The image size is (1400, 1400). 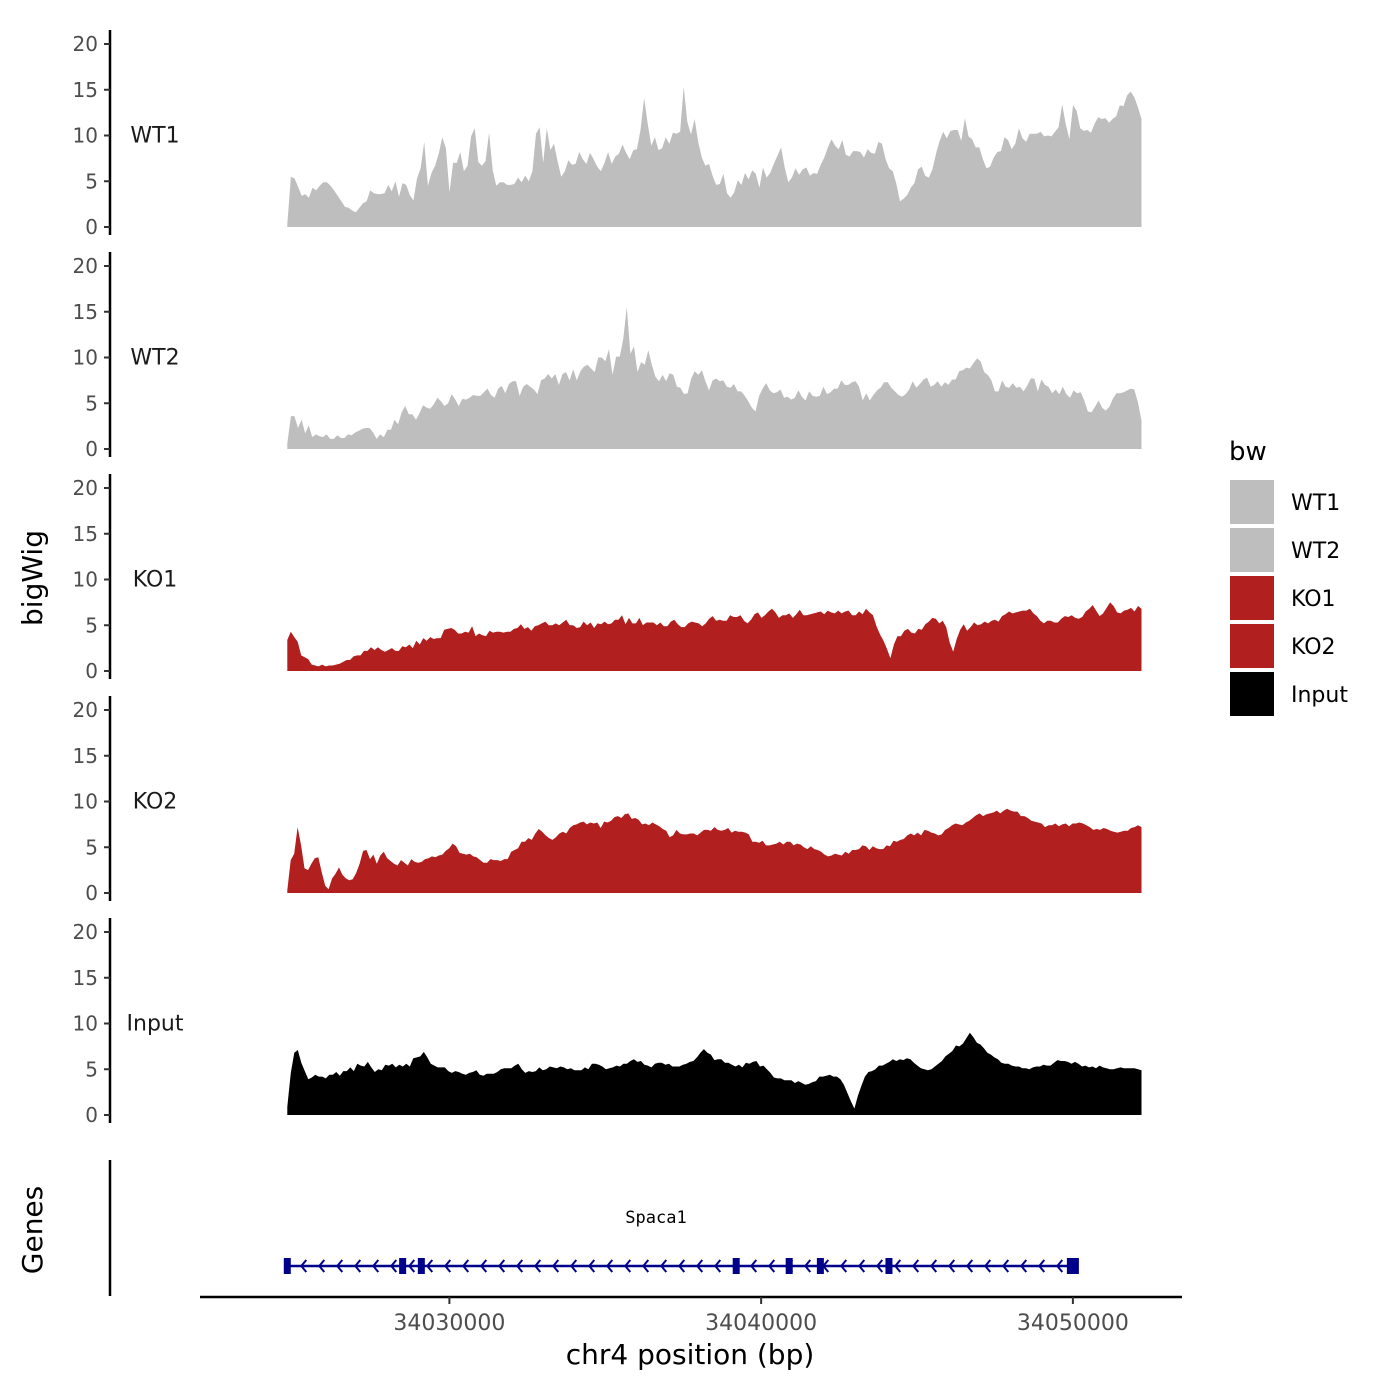 What do you see at coordinates (1252, 550) in the screenshot?
I see `legend-key-wt2` at bounding box center [1252, 550].